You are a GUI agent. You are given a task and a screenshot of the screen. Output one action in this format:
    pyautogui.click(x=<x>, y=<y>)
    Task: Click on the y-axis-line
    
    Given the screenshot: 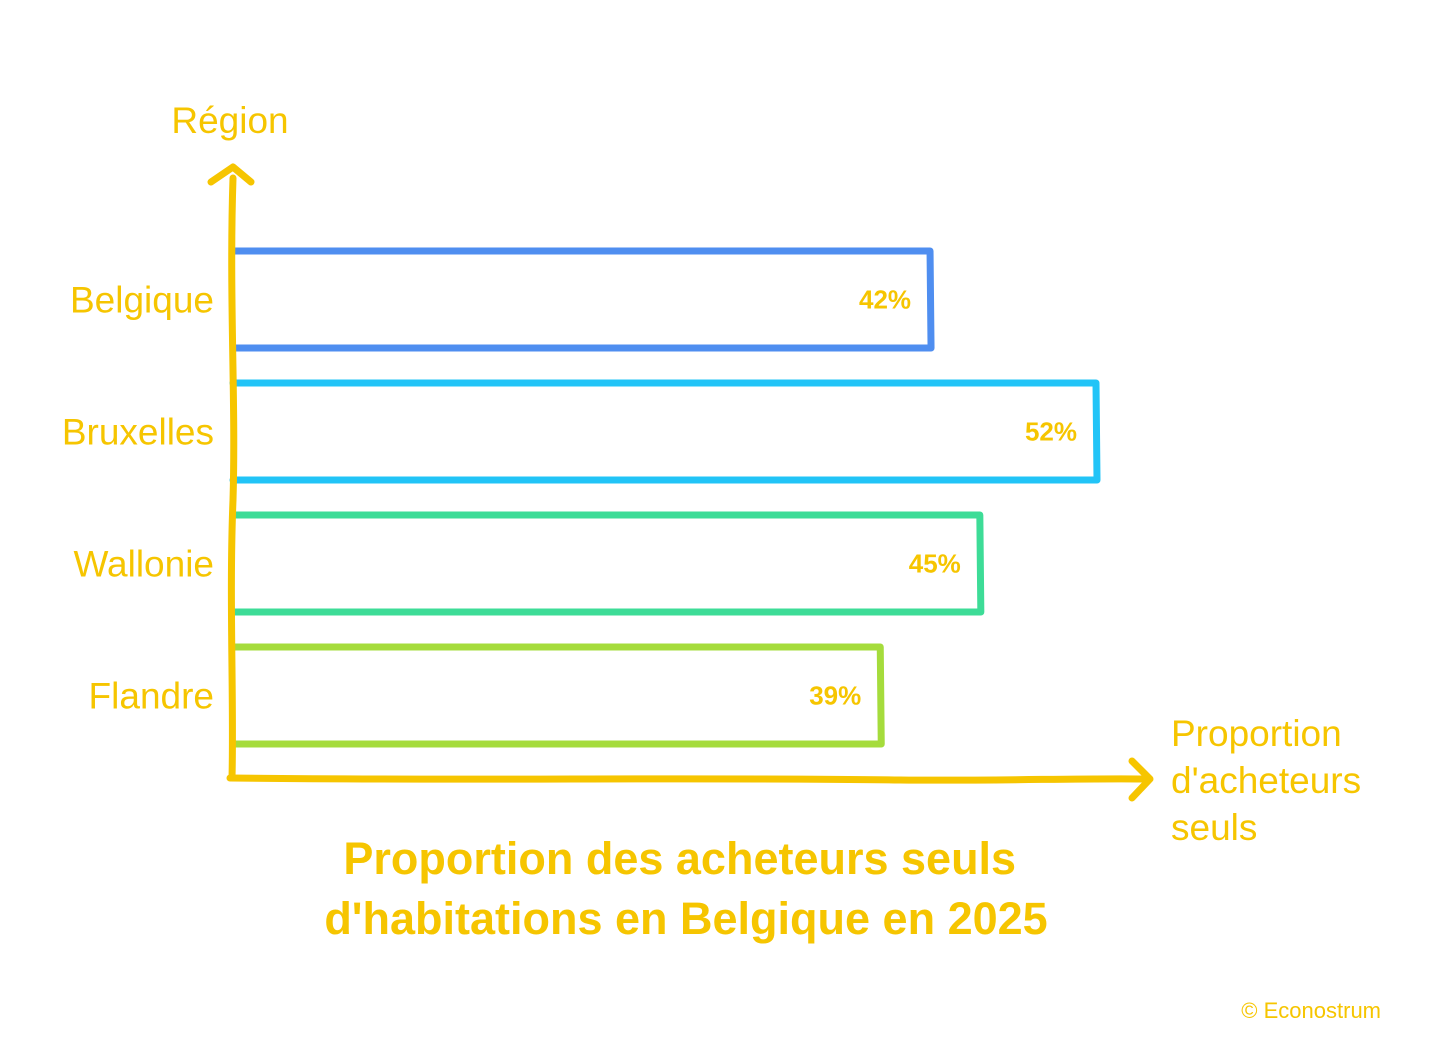 What is the action you would take?
    pyautogui.click(x=232, y=478)
    